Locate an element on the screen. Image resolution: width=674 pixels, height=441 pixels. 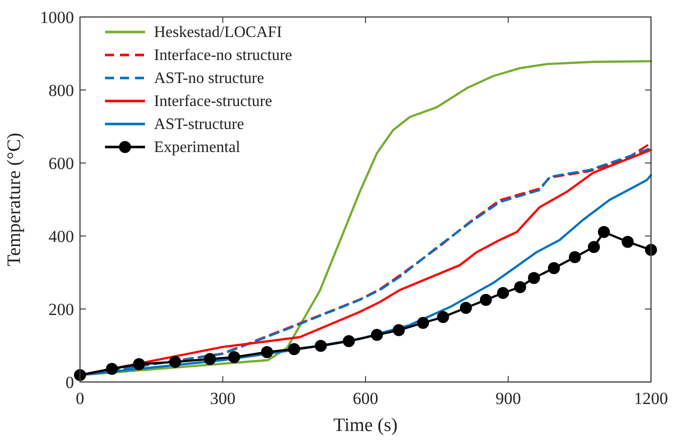
y-axis-title: Temperature (°C) is located at coordinates (14, 199).